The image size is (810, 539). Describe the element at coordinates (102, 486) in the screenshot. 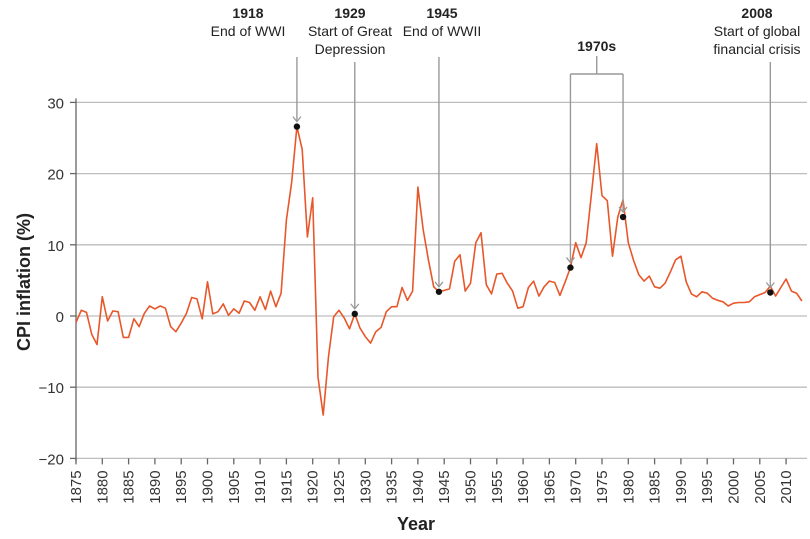

I see `x-tick-label: 1880` at that location.